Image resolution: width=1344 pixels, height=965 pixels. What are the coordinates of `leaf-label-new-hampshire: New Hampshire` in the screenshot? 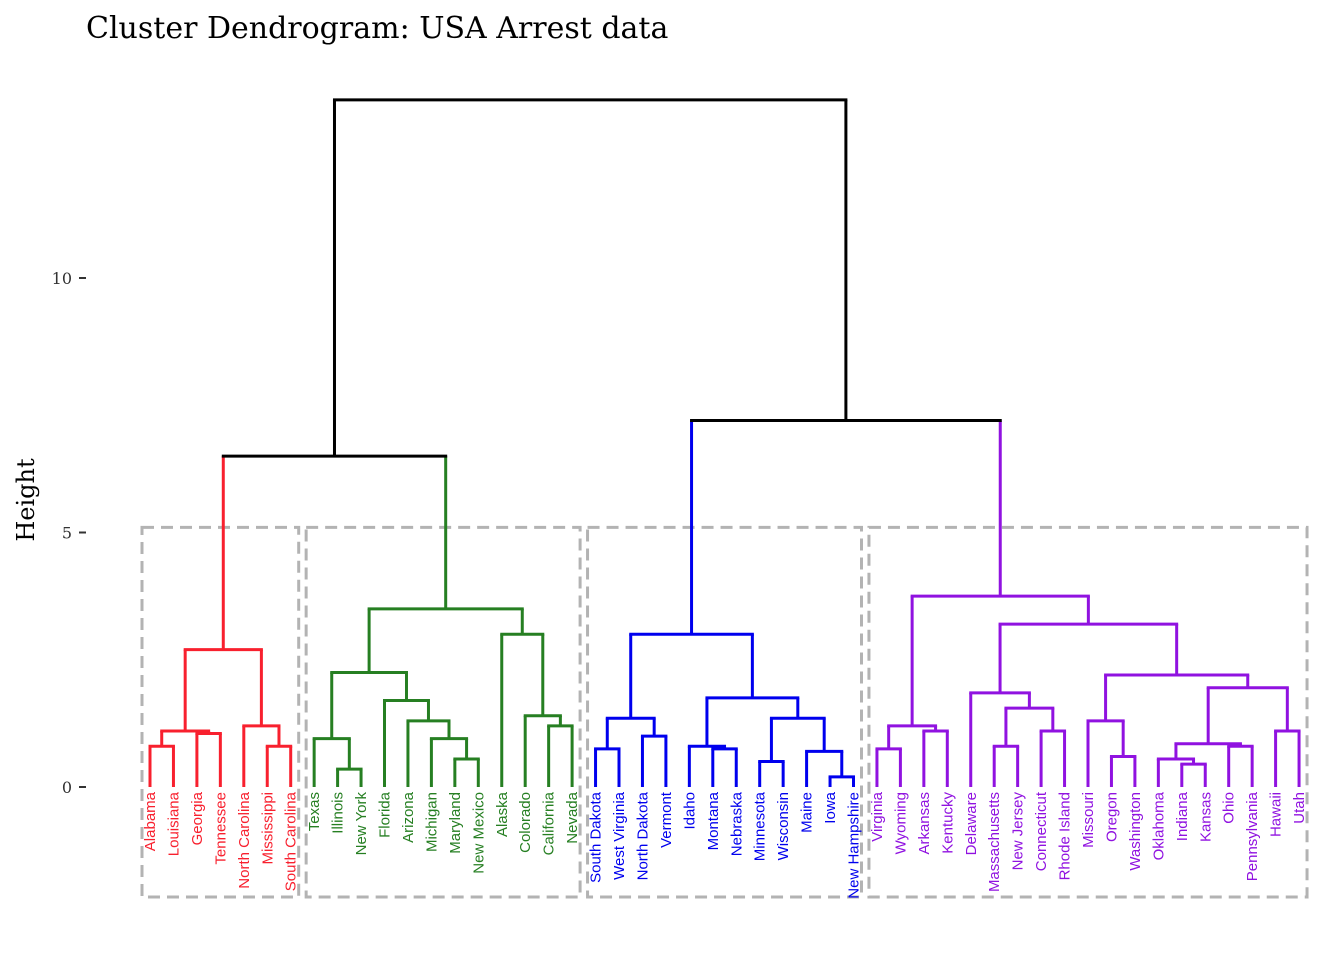 It's located at (854, 845).